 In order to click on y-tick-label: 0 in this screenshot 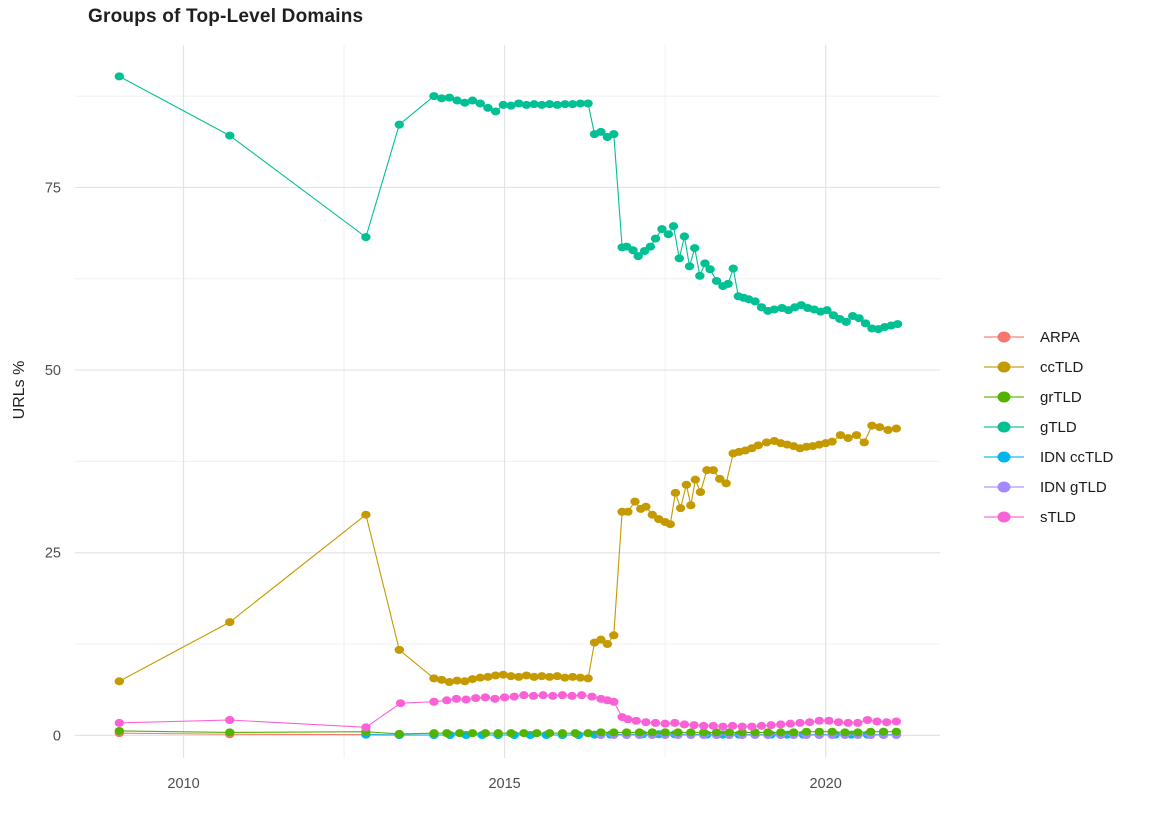, I will do `click(57, 736)`.